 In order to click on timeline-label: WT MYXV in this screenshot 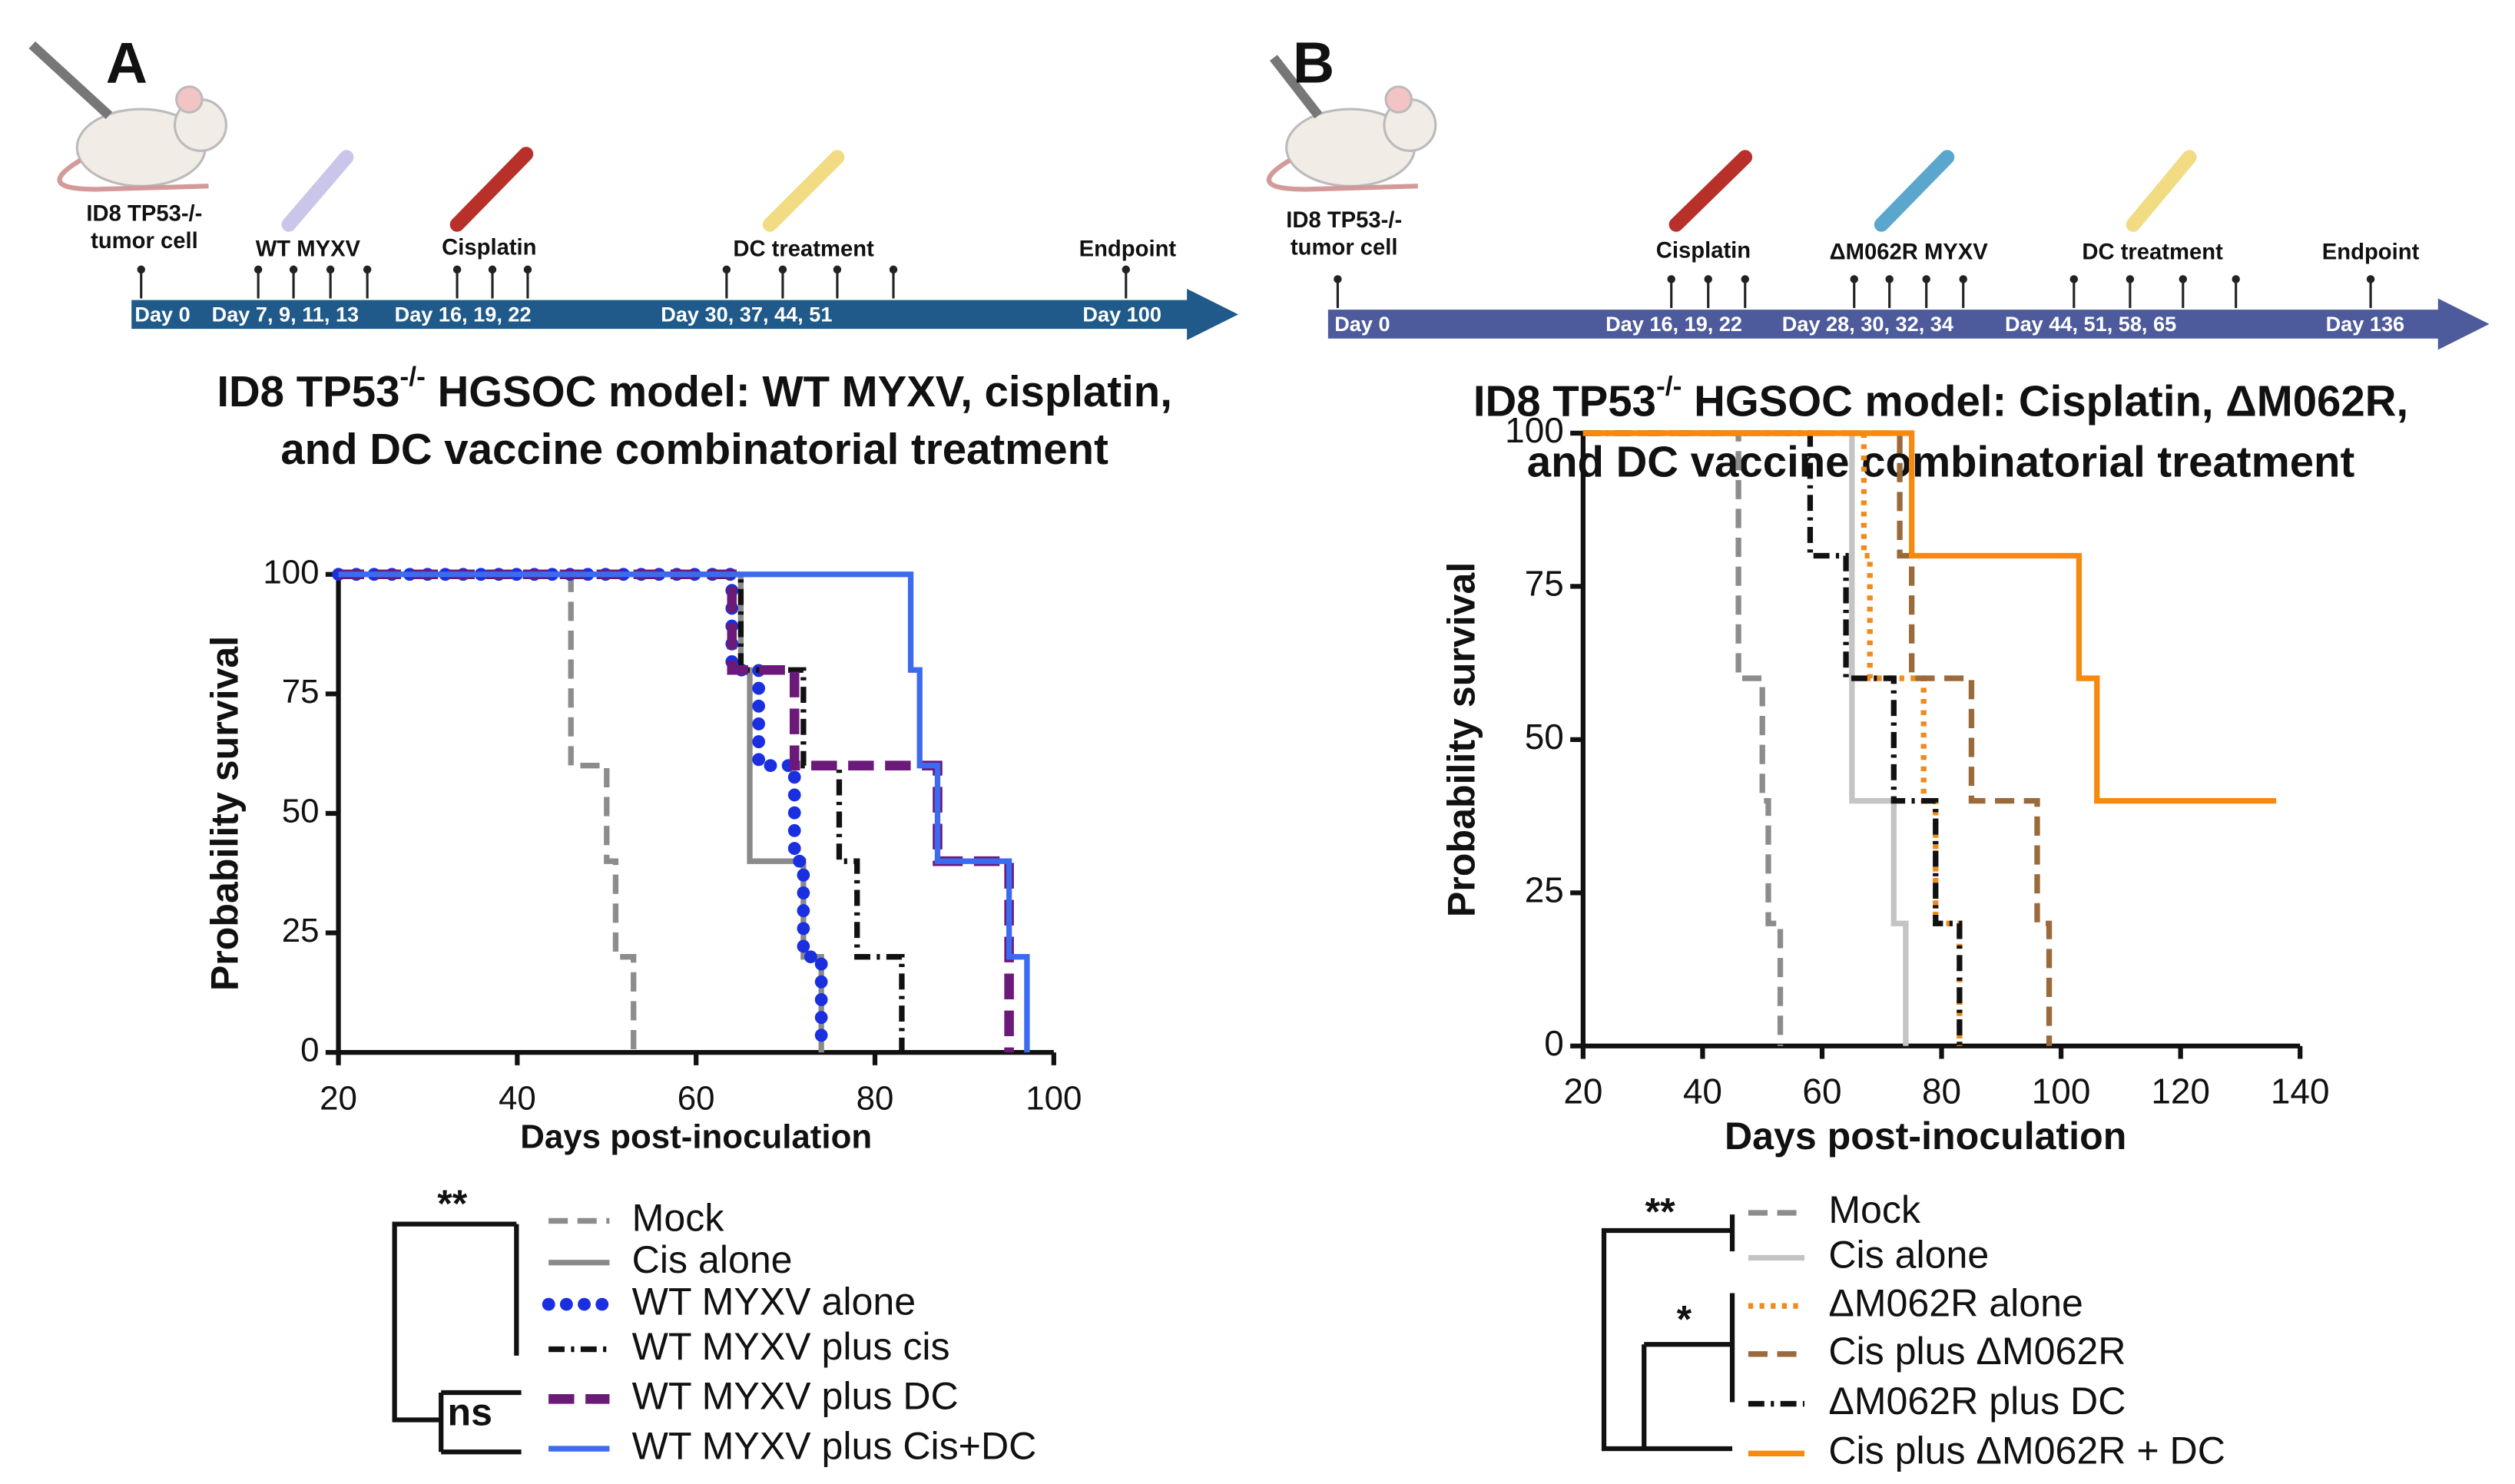, I will do `click(308, 249)`.